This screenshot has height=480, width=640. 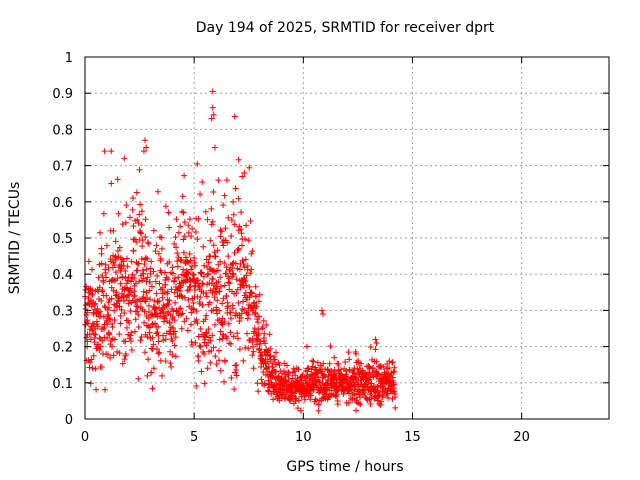 I want to click on y-tick-labels: 0 0.1 0.2 0.3 0.4 0.5 0.6 0.7 0.8 0.9 1, so click(x=62, y=239).